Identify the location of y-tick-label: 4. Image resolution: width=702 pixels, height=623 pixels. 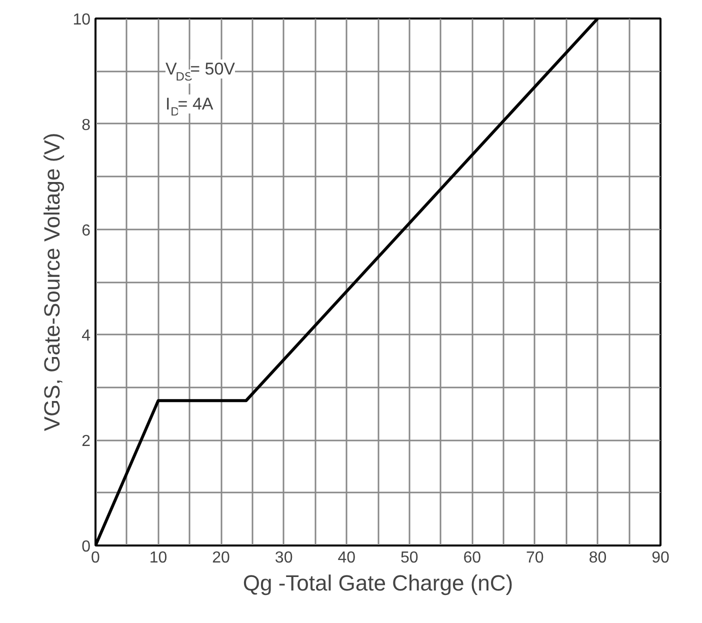
(86, 336).